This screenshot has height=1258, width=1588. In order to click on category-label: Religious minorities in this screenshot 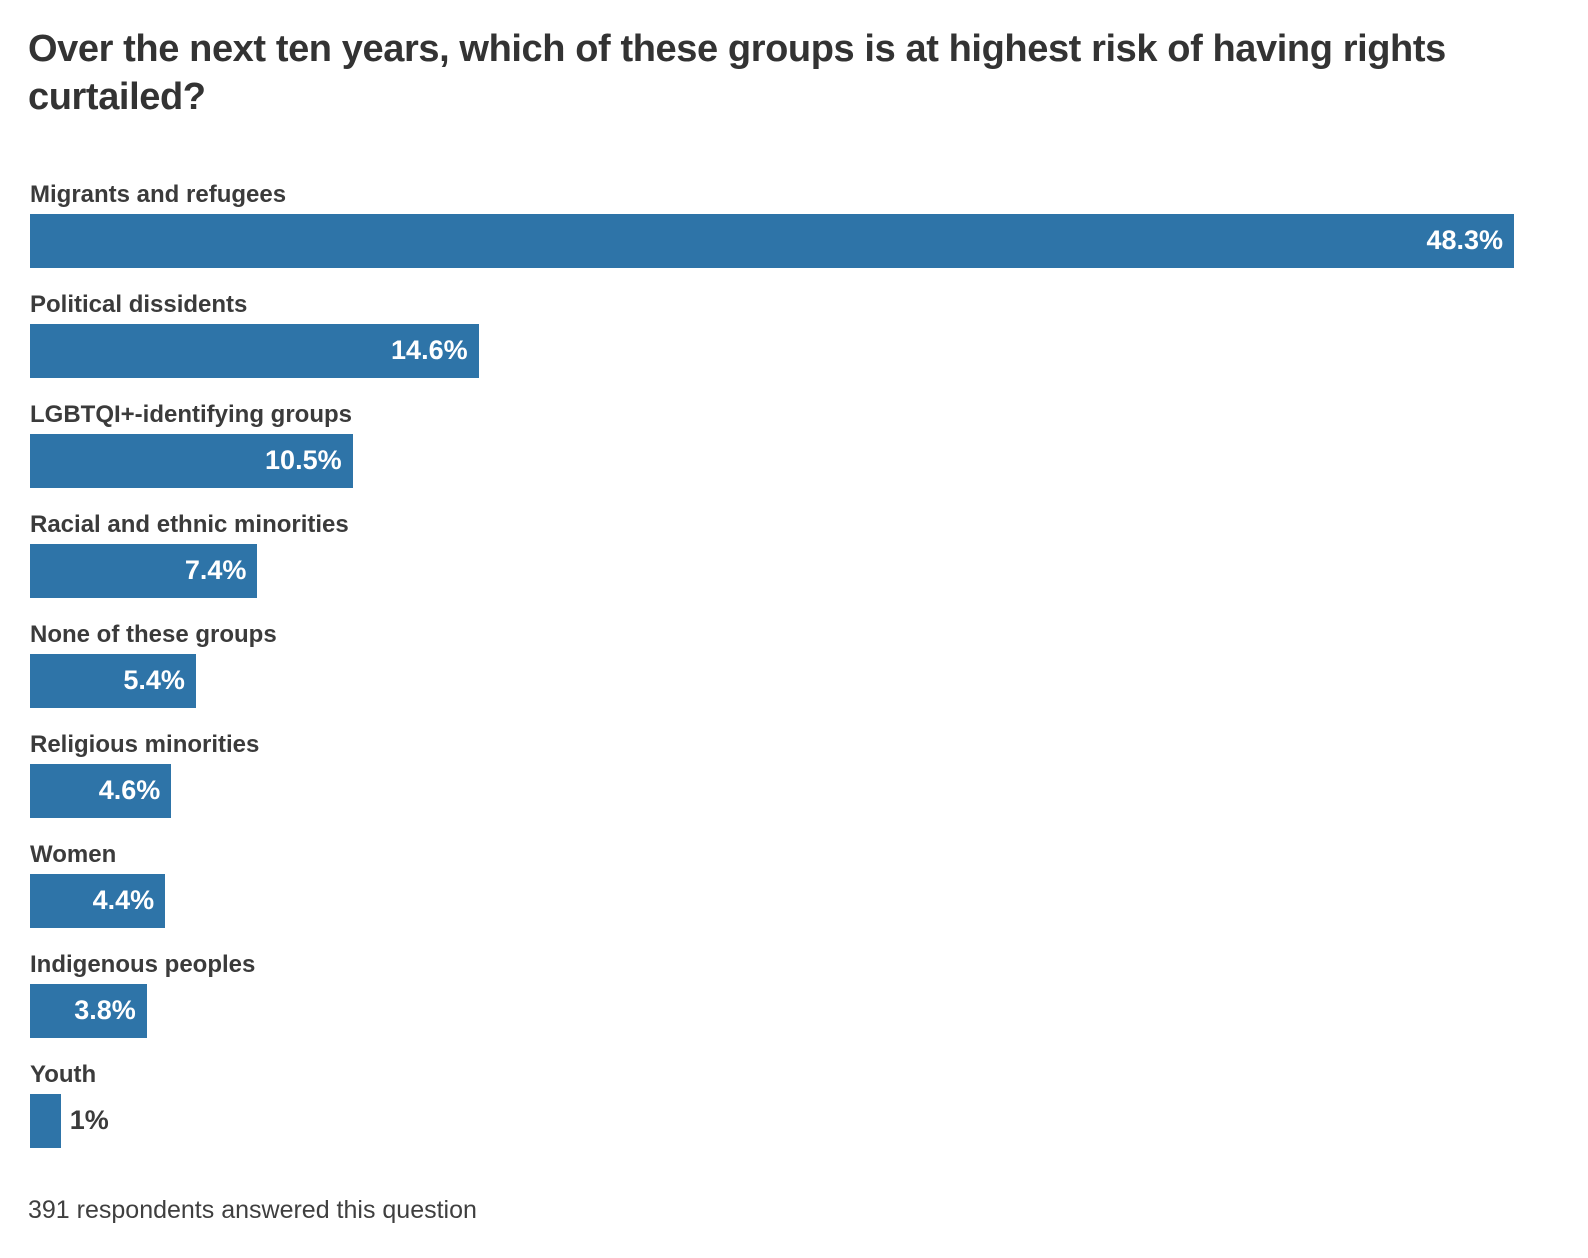, I will do `click(145, 744)`.